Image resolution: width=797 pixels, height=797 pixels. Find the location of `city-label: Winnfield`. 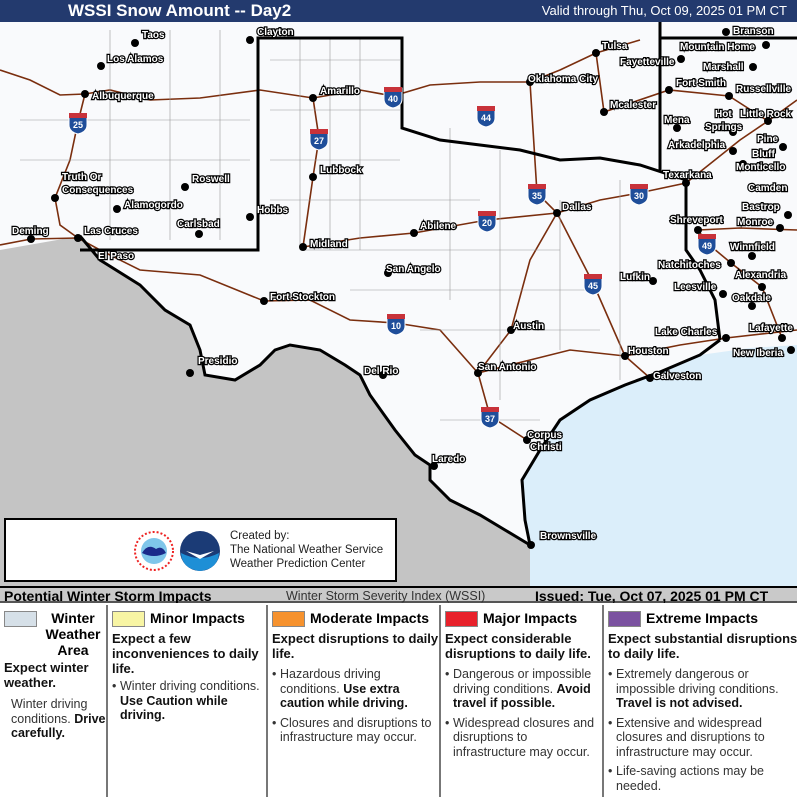

city-label: Winnfield is located at coordinates (752, 247).